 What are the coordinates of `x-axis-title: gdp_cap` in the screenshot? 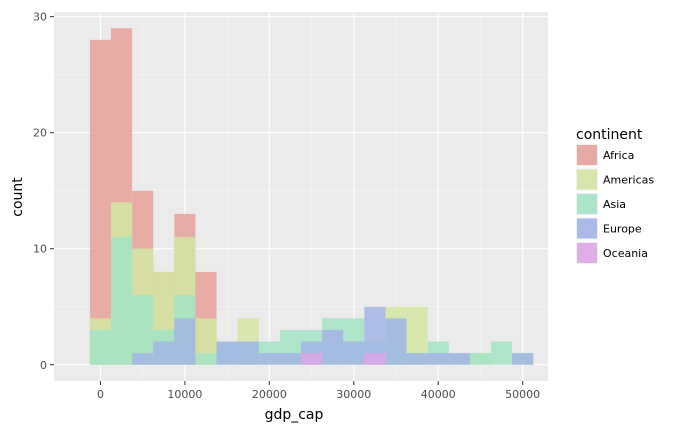 It's located at (294, 415).